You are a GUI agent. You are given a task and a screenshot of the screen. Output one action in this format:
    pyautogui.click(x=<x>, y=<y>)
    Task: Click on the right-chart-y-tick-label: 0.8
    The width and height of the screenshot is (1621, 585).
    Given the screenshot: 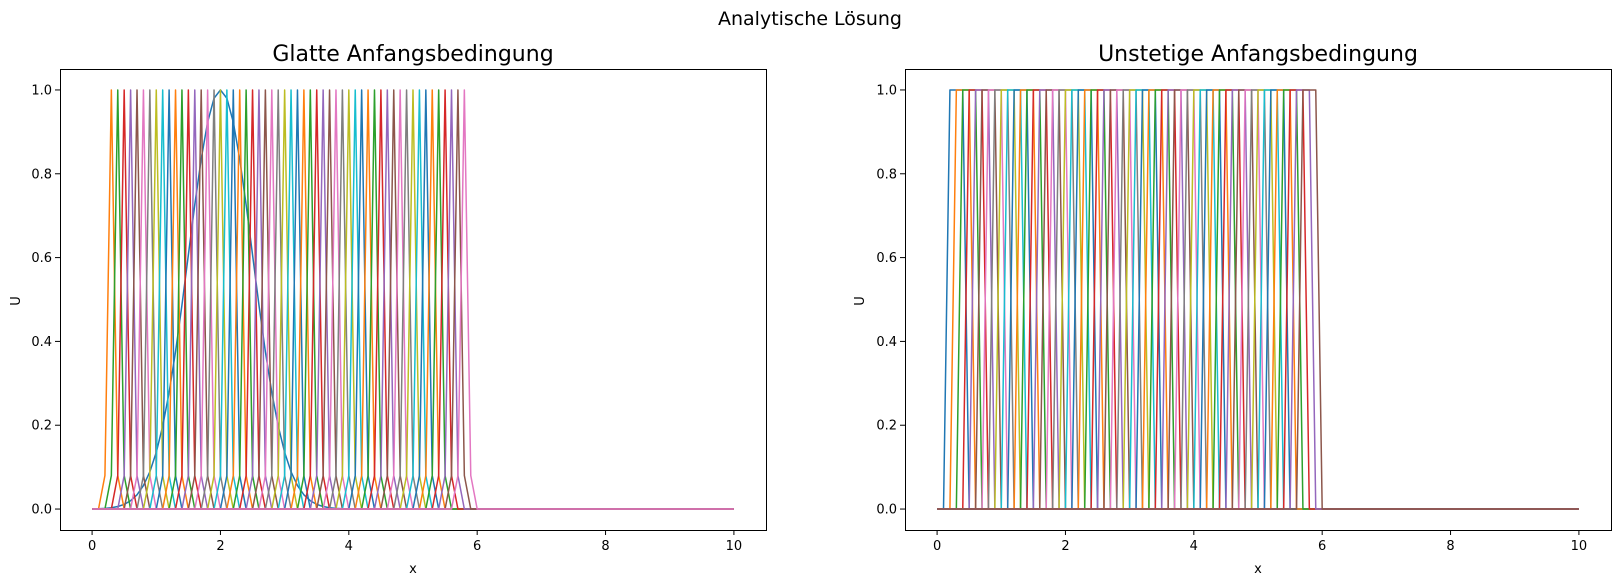 What is the action you would take?
    pyautogui.click(x=886, y=174)
    